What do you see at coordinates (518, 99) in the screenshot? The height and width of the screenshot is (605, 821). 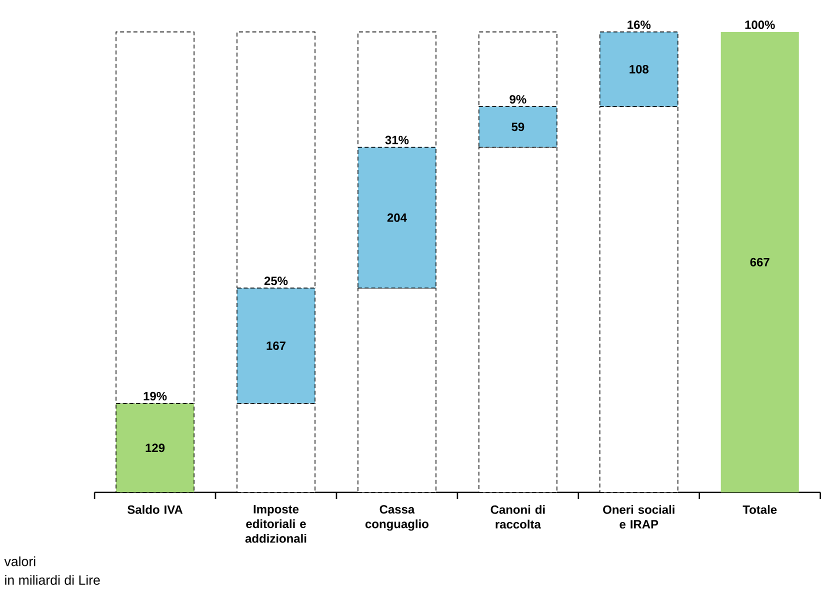 I see `annotation: 9%` at bounding box center [518, 99].